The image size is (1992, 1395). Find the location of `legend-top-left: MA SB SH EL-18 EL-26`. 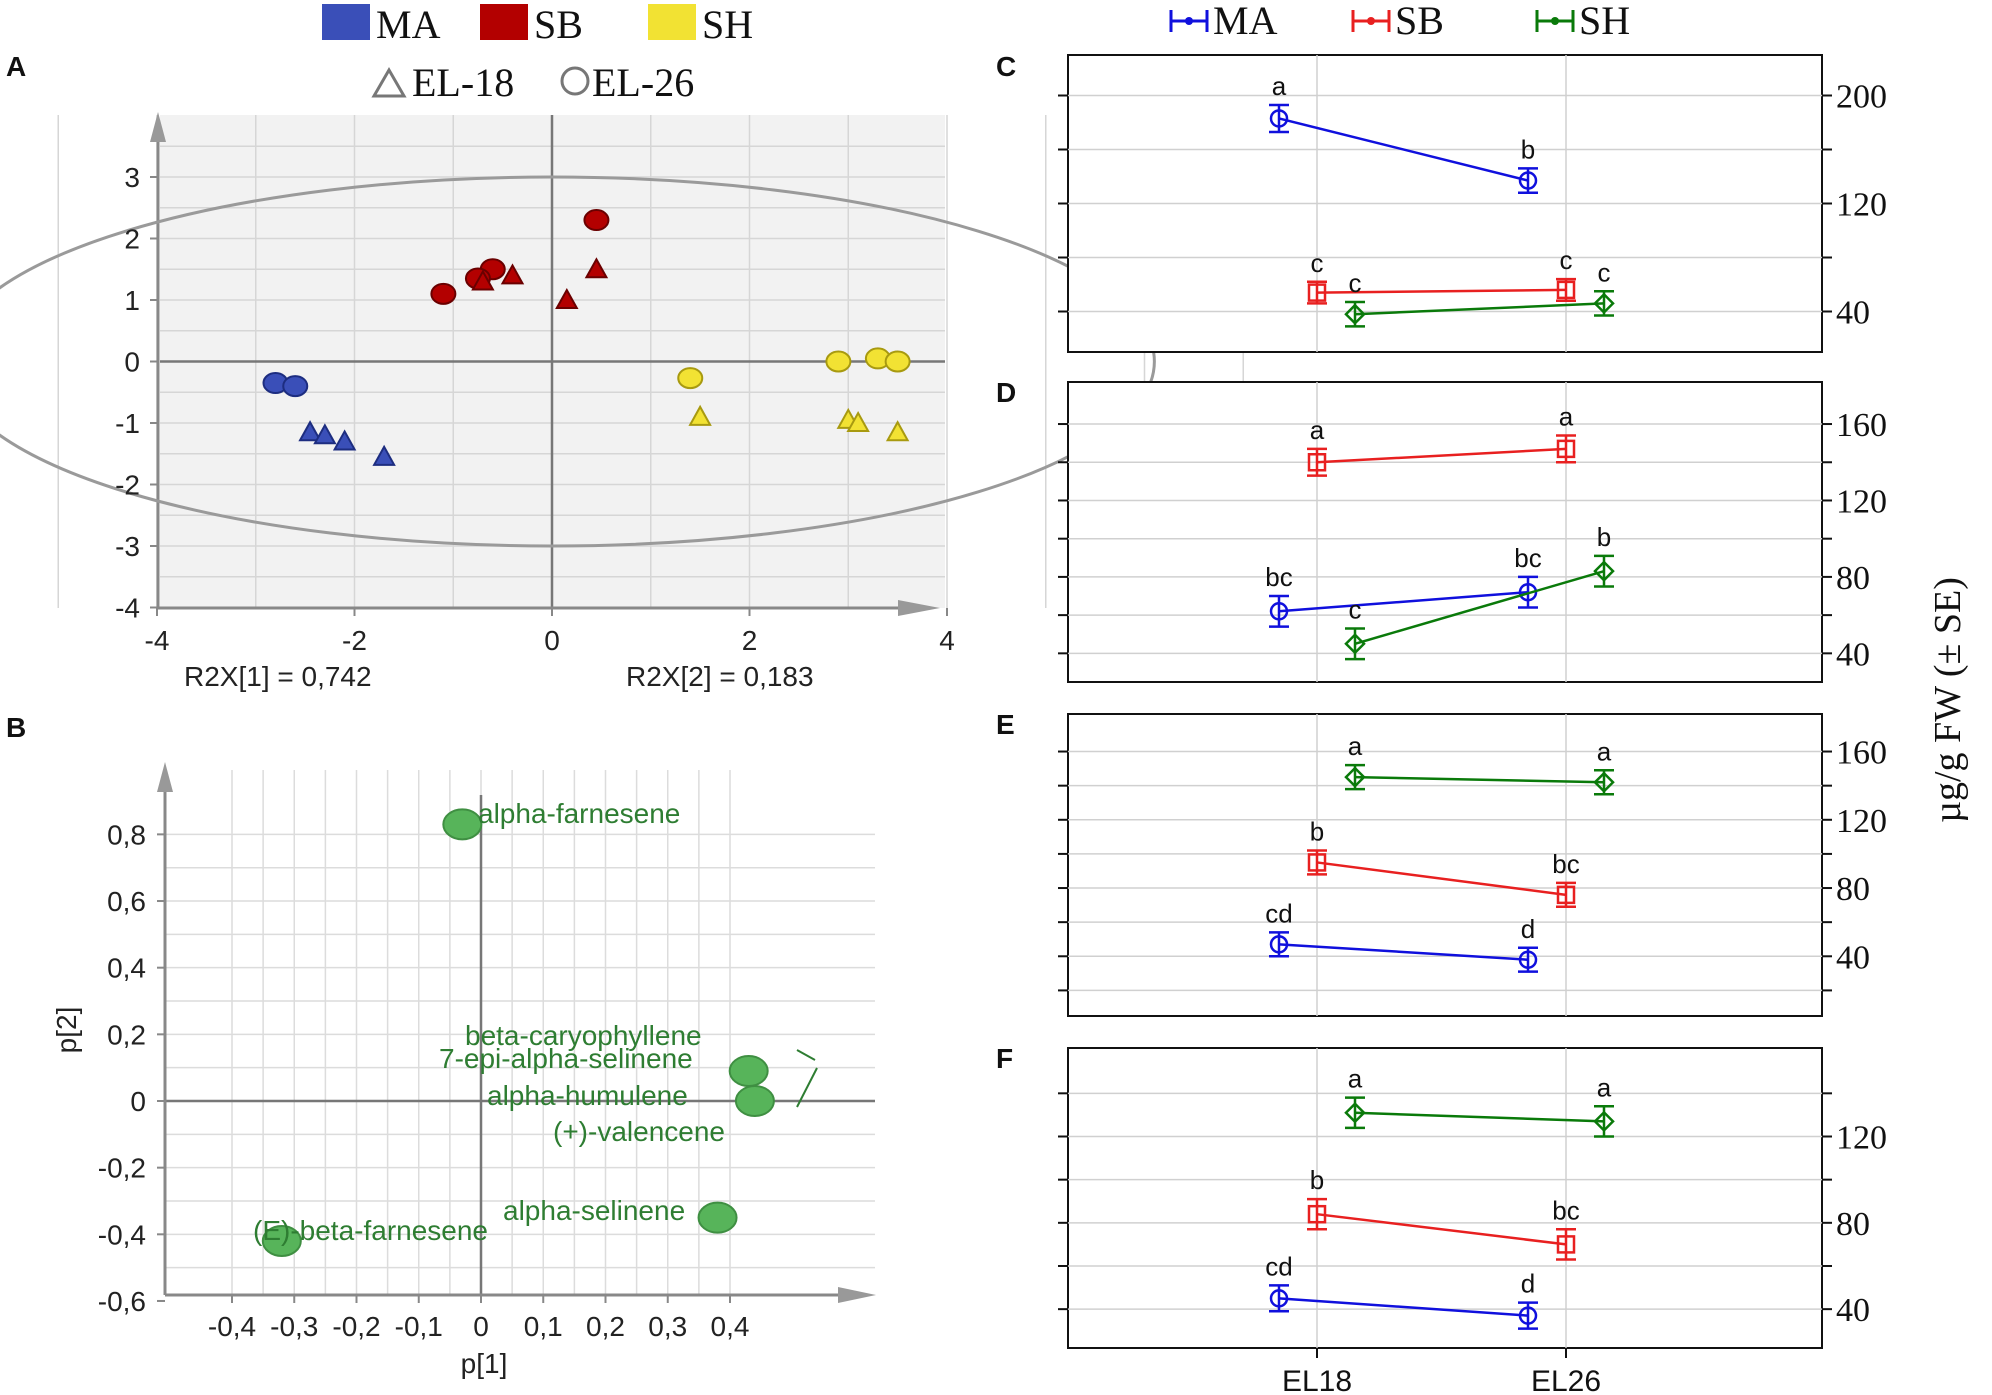

legend-top-left: MA SB SH EL-18 EL-26 is located at coordinates (537, 53).